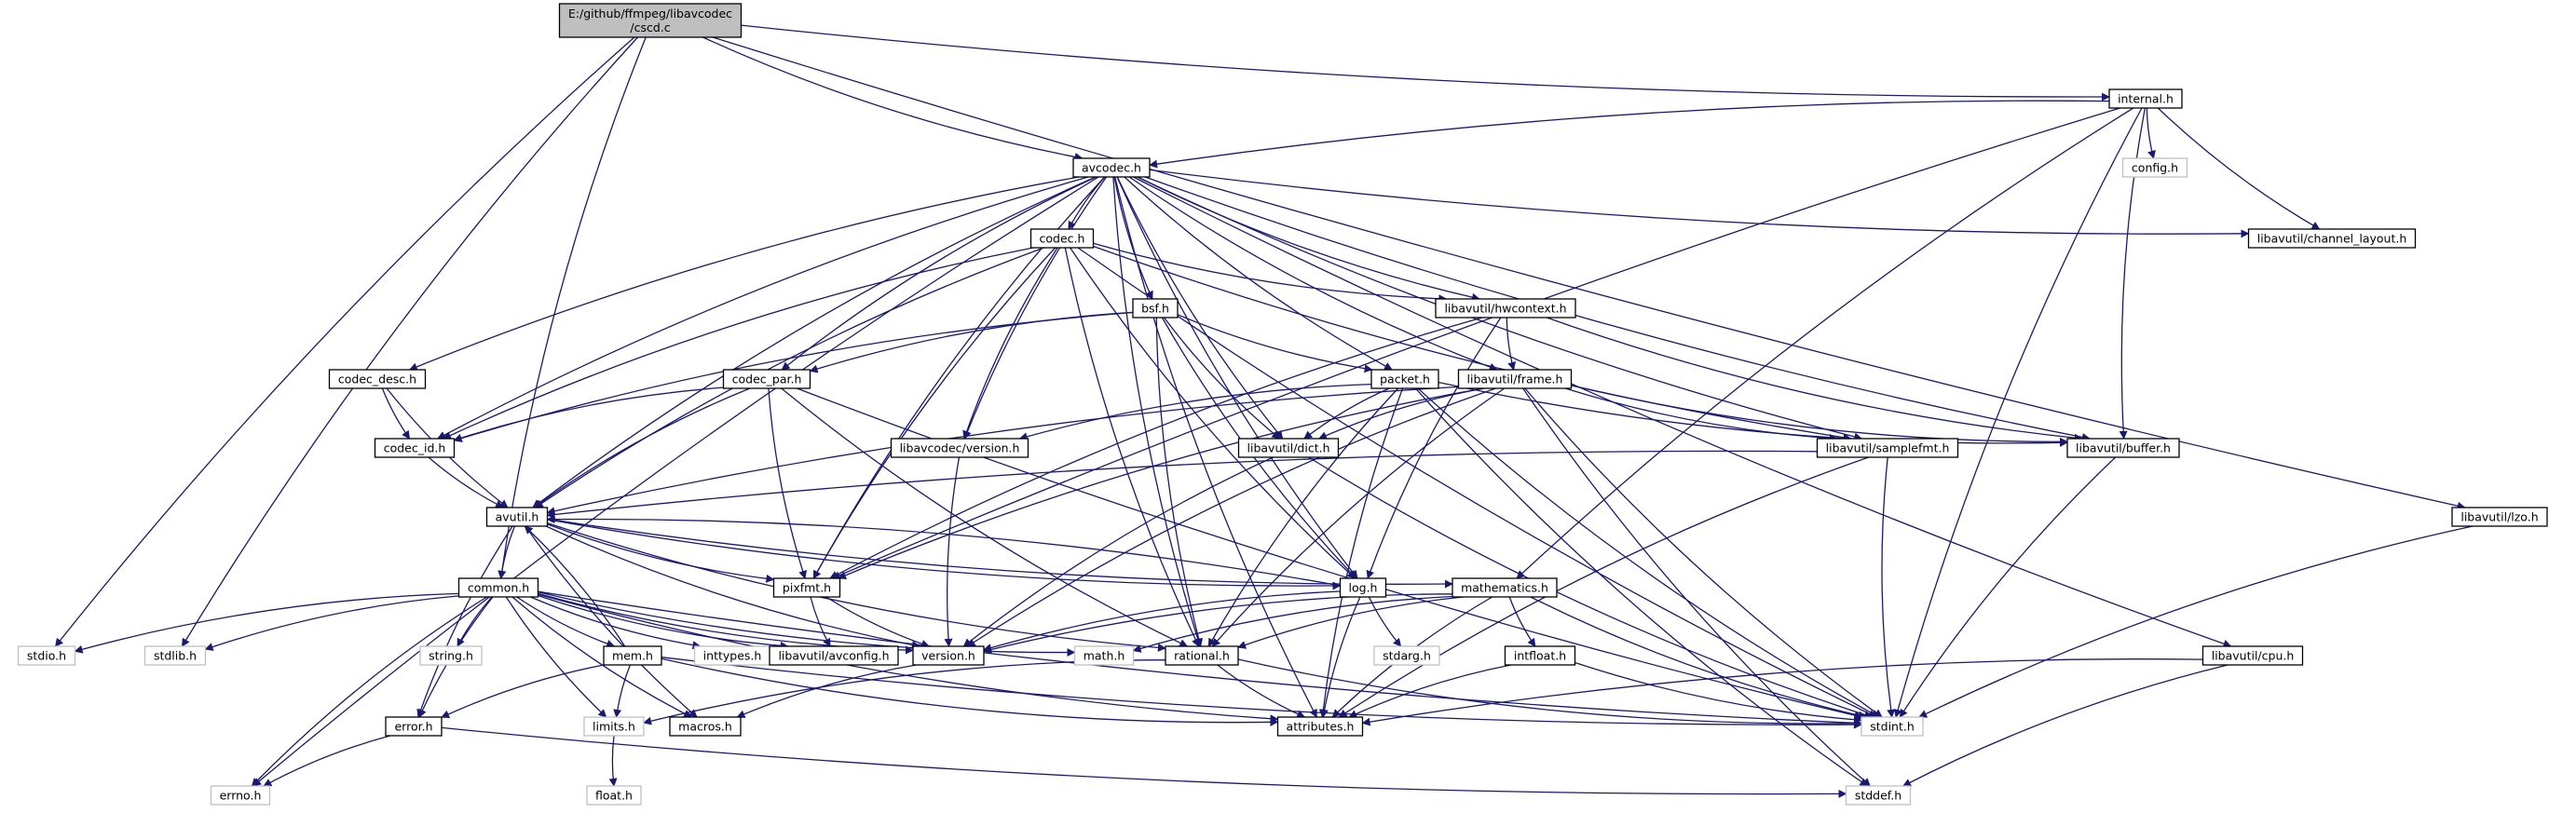 The width and height of the screenshot is (2576, 813). I want to click on edge-internal-h-to-avcodec-h, so click(1629, 134).